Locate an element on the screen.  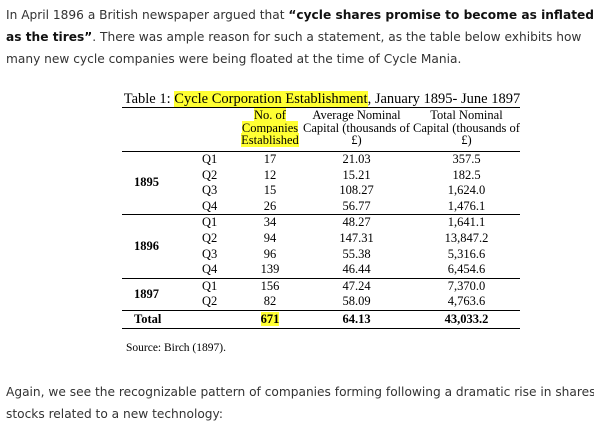
table-cell: 1,624.0 is located at coordinates (466, 190).